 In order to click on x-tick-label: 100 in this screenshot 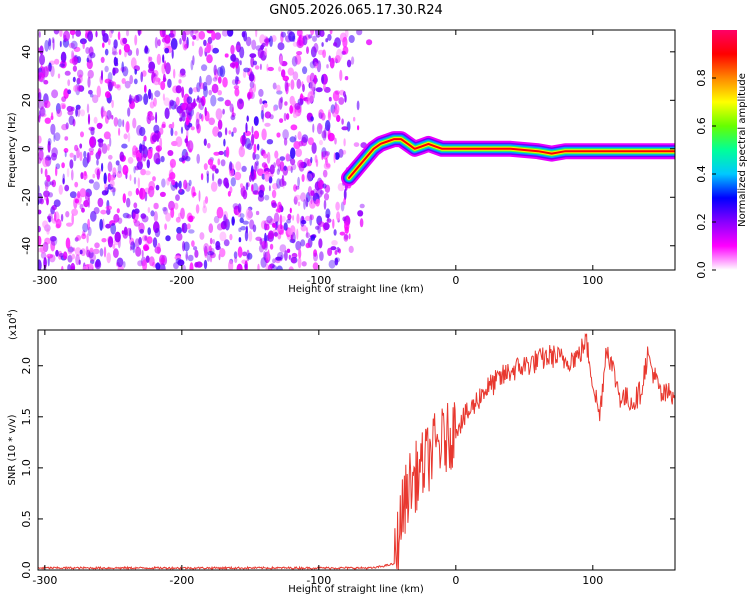, I will do `click(592, 280)`.